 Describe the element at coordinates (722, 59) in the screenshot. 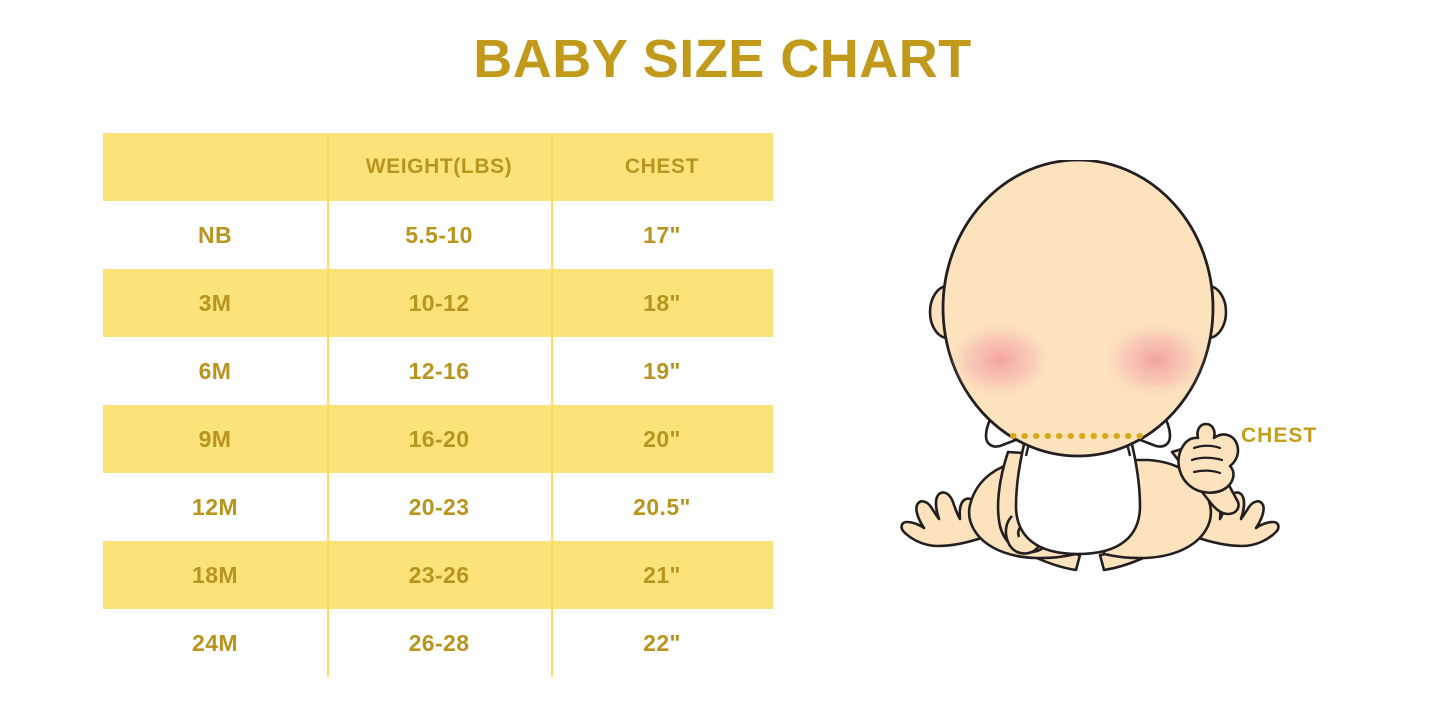

I see `page-title: BABY SIZE CHART` at that location.